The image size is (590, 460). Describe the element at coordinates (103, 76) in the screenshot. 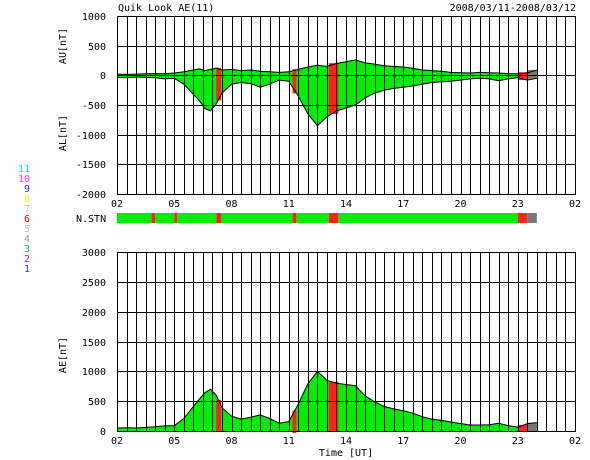

I see `top-ytick-label: 0` at that location.